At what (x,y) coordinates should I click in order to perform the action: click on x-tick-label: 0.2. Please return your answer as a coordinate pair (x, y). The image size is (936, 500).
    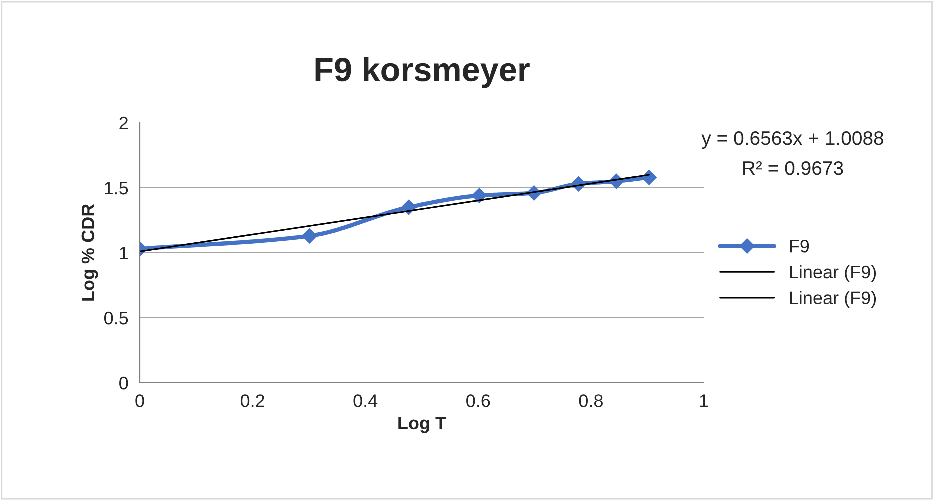
    Looking at the image, I should click on (252, 401).